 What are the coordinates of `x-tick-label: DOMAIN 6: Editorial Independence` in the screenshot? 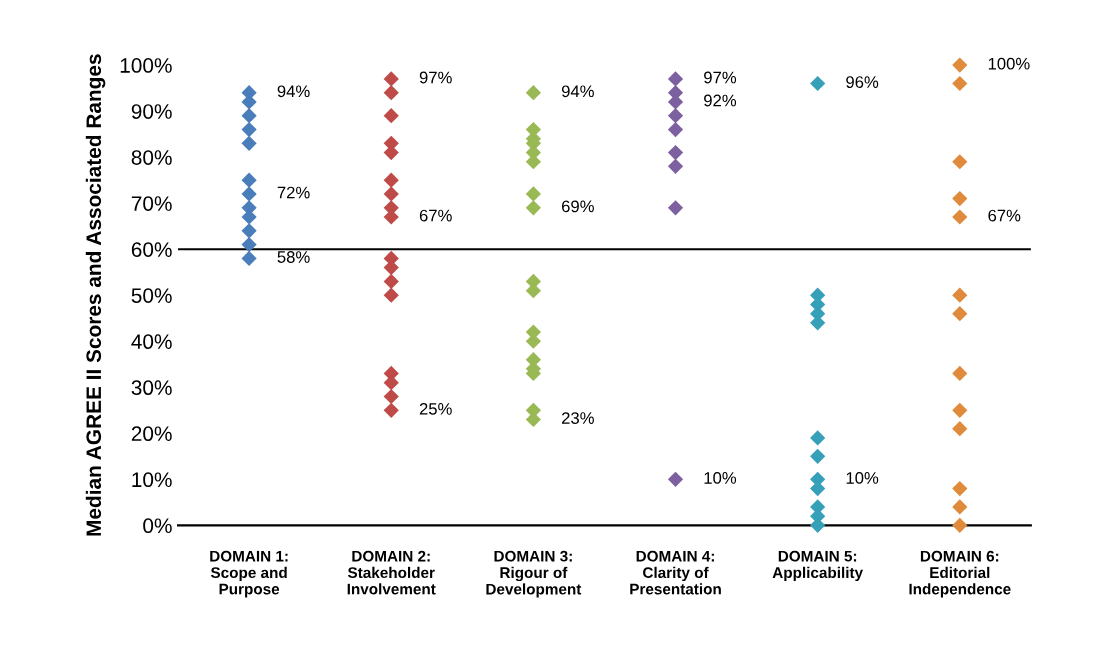 It's located at (960, 574).